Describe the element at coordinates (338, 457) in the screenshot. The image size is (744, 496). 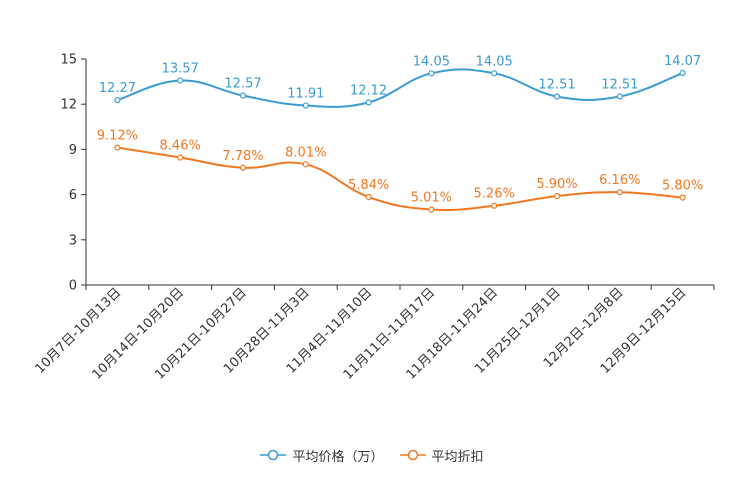
I see `legend-label-avg-price: 平均价格（万）` at that location.